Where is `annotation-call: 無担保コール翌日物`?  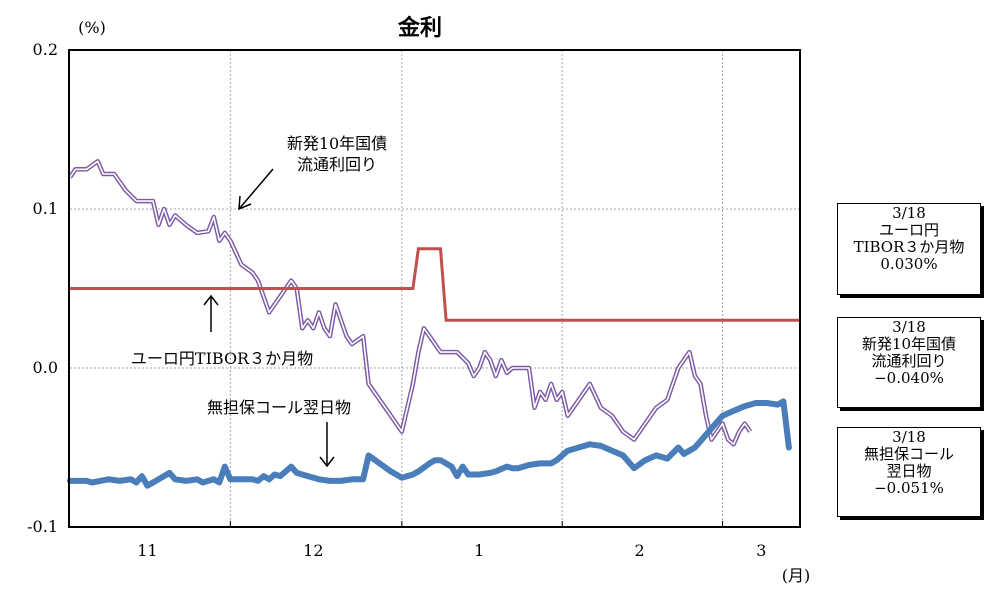
annotation-call: 無担保コール翌日物 is located at coordinates (279, 407).